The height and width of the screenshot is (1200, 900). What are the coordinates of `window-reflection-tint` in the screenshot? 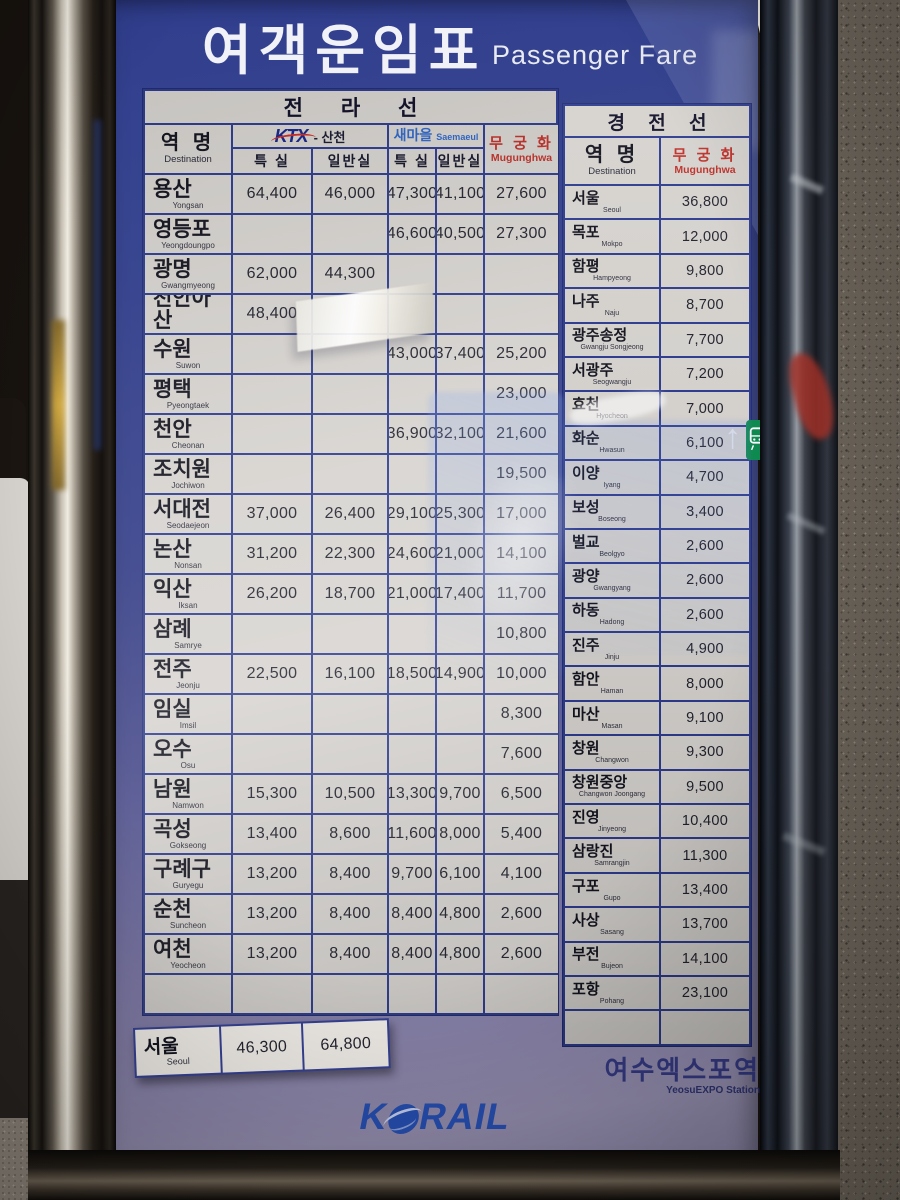 It's located at (496, 535).